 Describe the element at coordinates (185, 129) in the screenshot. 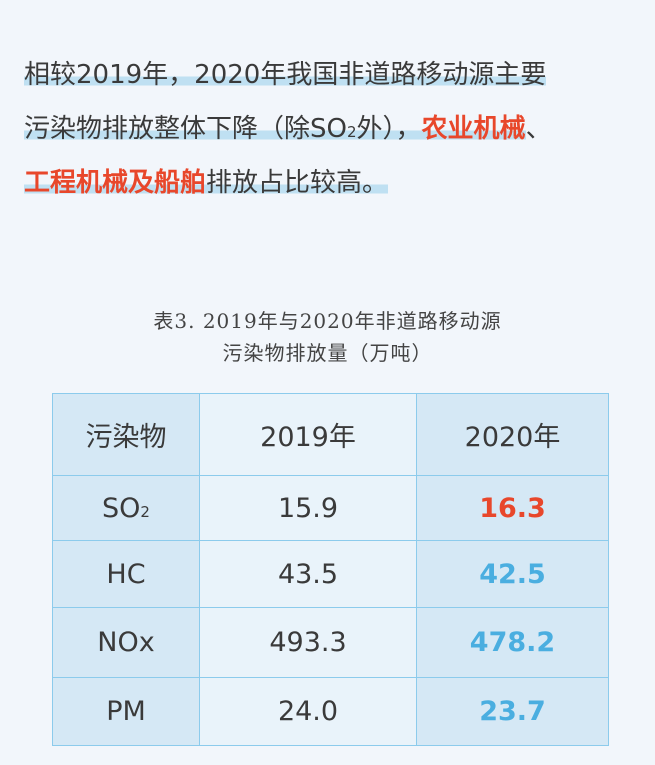

I see `text: 污染物排放整体下降（除SO` at that location.